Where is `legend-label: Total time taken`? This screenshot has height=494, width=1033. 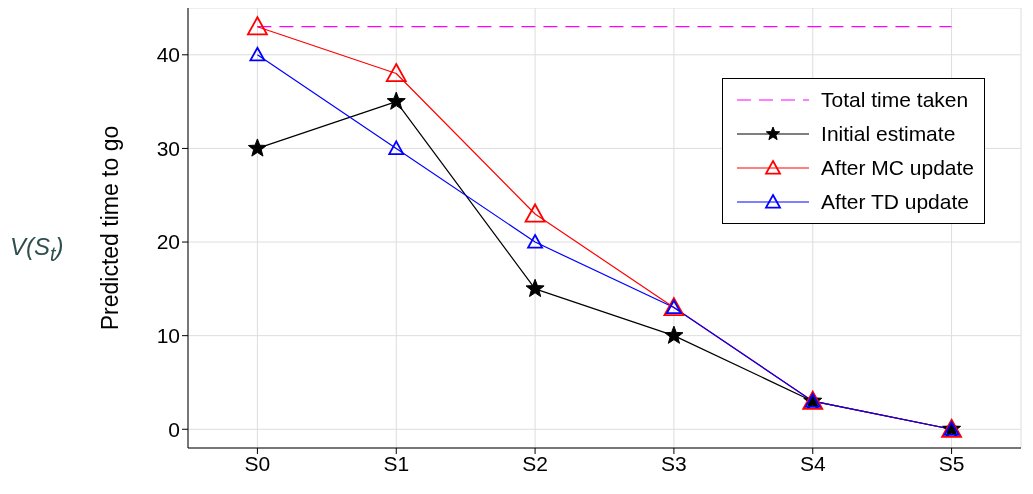 legend-label: Total time taken is located at coordinates (895, 100).